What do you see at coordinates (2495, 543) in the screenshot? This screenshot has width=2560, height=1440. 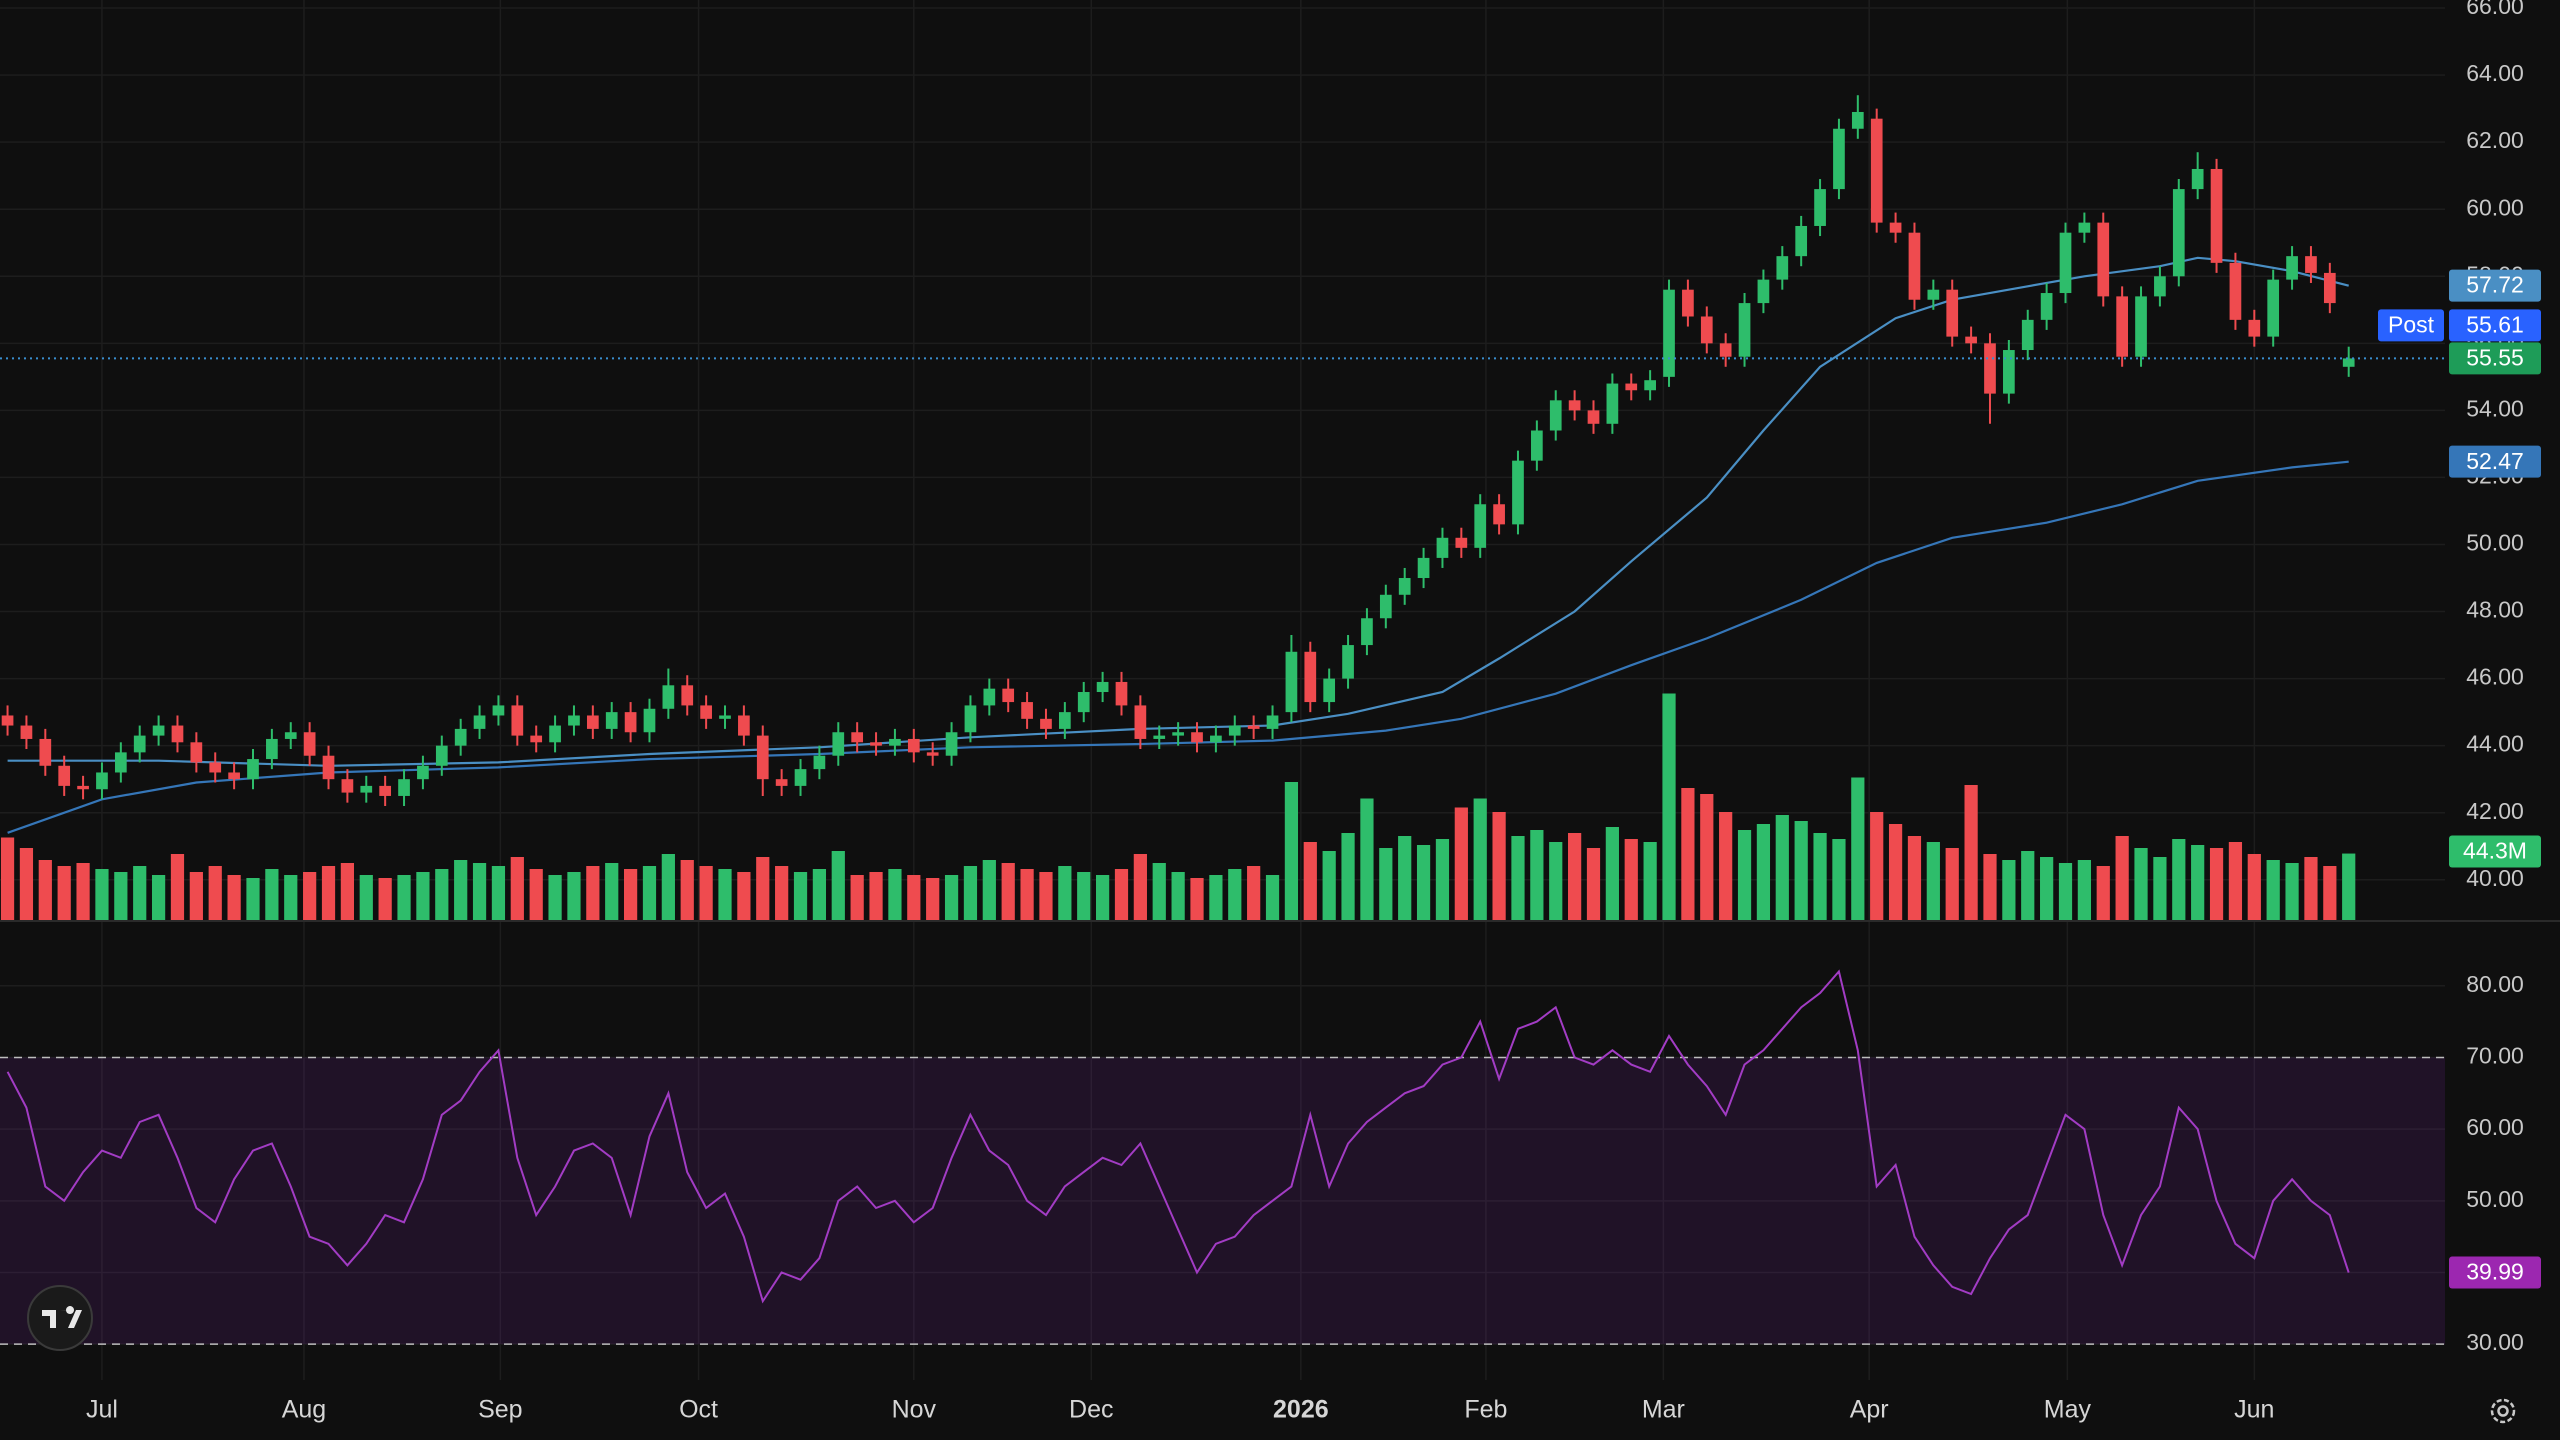 I see `y-tick-label: 50.00` at bounding box center [2495, 543].